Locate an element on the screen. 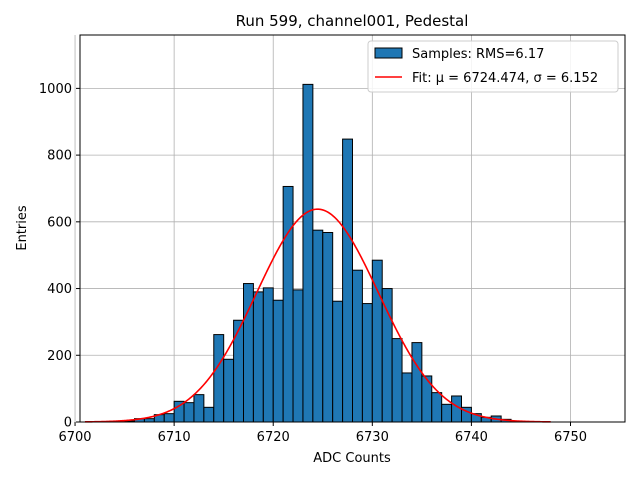 Image resolution: width=640 pixels, height=480 pixels. legend-box is located at coordinates (493, 66).